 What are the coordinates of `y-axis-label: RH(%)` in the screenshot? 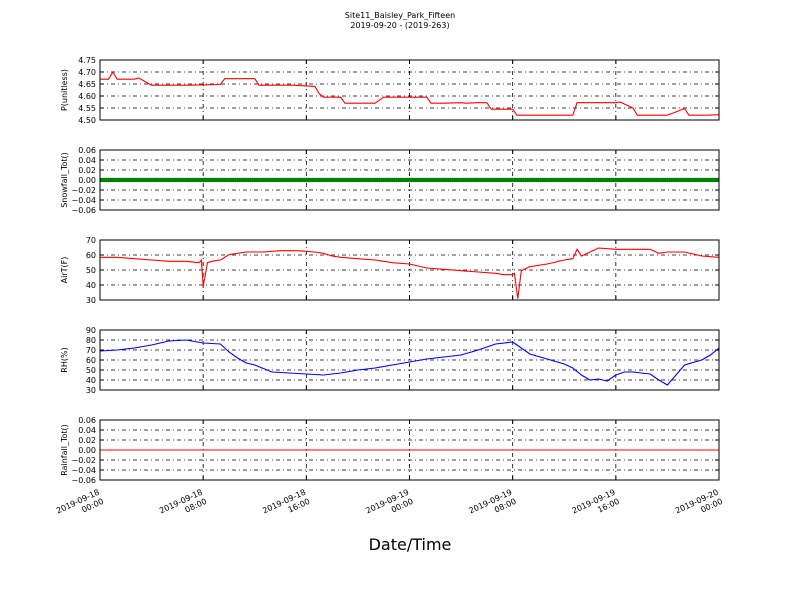 It's located at (64, 359).